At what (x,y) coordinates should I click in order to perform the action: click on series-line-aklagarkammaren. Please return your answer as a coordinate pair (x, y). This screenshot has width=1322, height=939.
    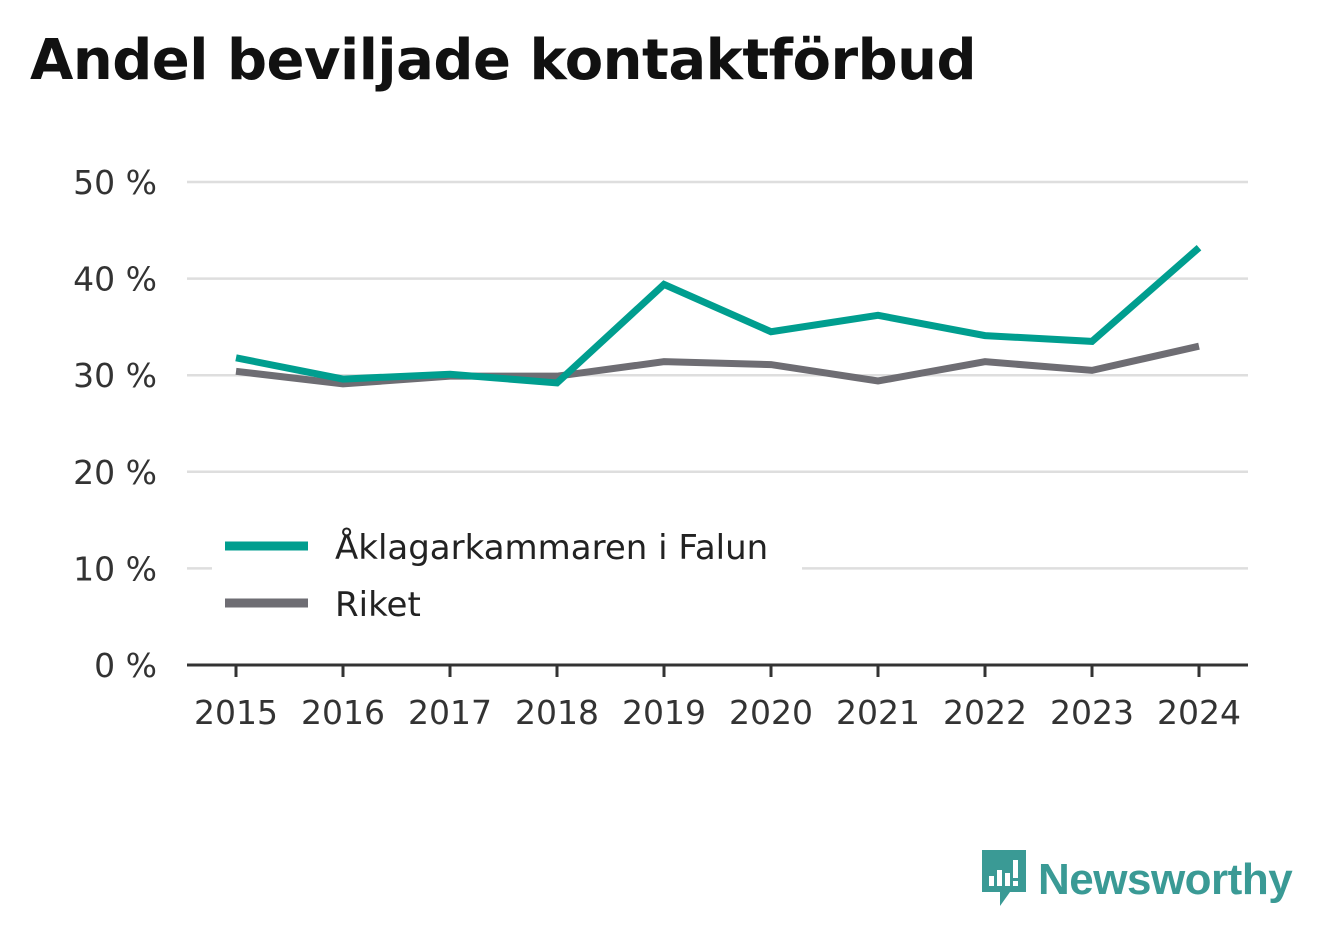
    Looking at the image, I should click on (718, 316).